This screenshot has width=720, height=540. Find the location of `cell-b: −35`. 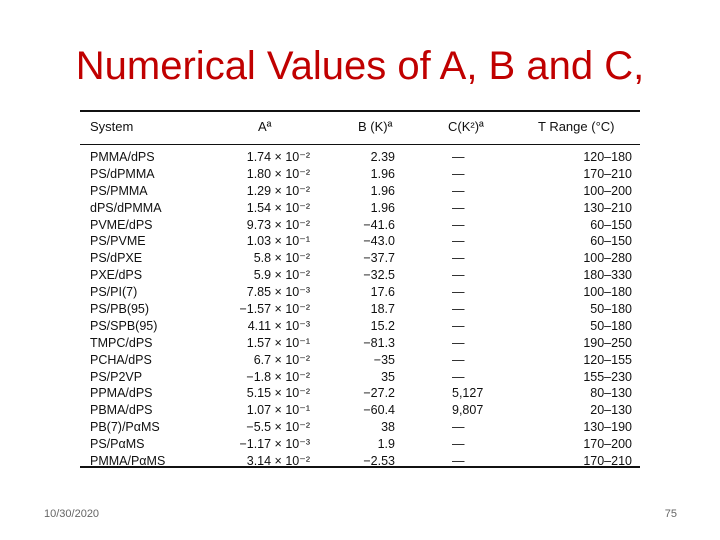

cell-b: −35 is located at coordinates (384, 359).